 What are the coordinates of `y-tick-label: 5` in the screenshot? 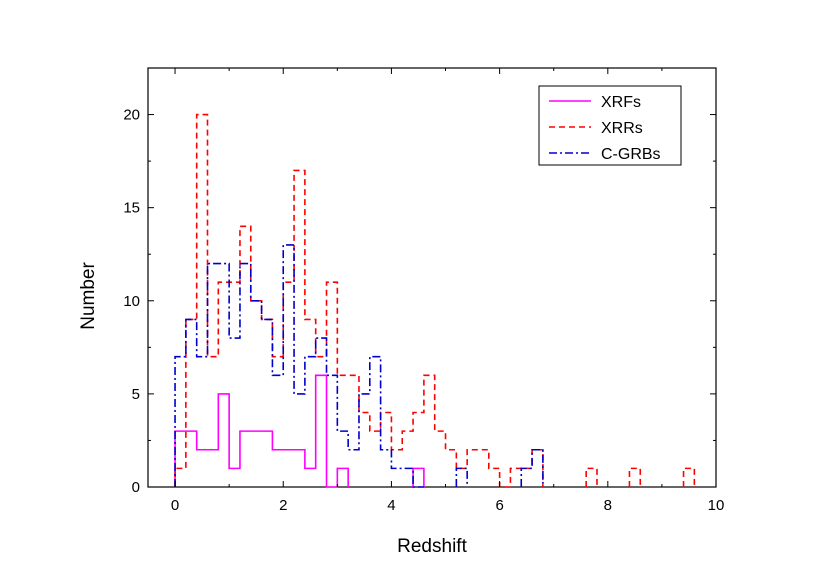 It's located at (136, 394).